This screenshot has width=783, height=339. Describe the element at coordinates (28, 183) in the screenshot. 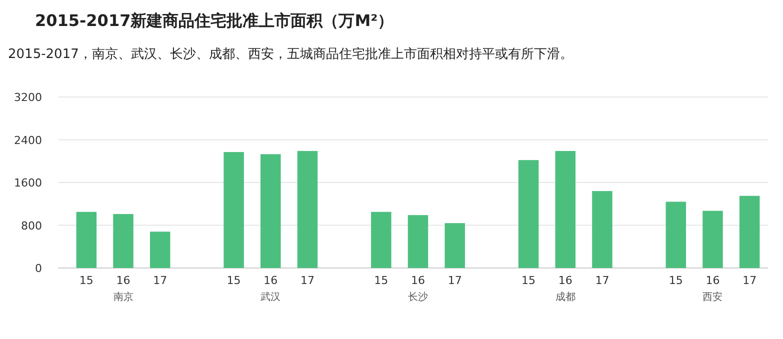

I see `y-tick-label: 1600` at that location.